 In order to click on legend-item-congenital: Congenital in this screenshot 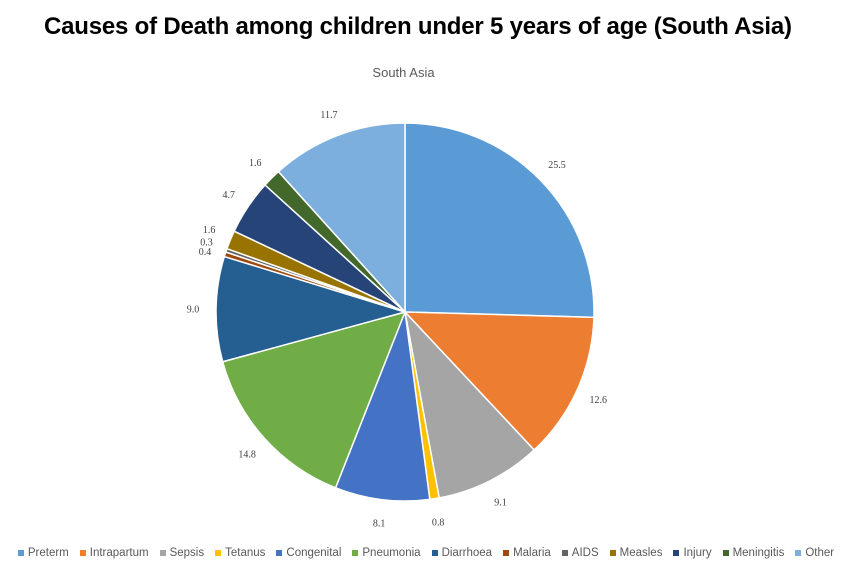, I will do `click(308, 553)`.